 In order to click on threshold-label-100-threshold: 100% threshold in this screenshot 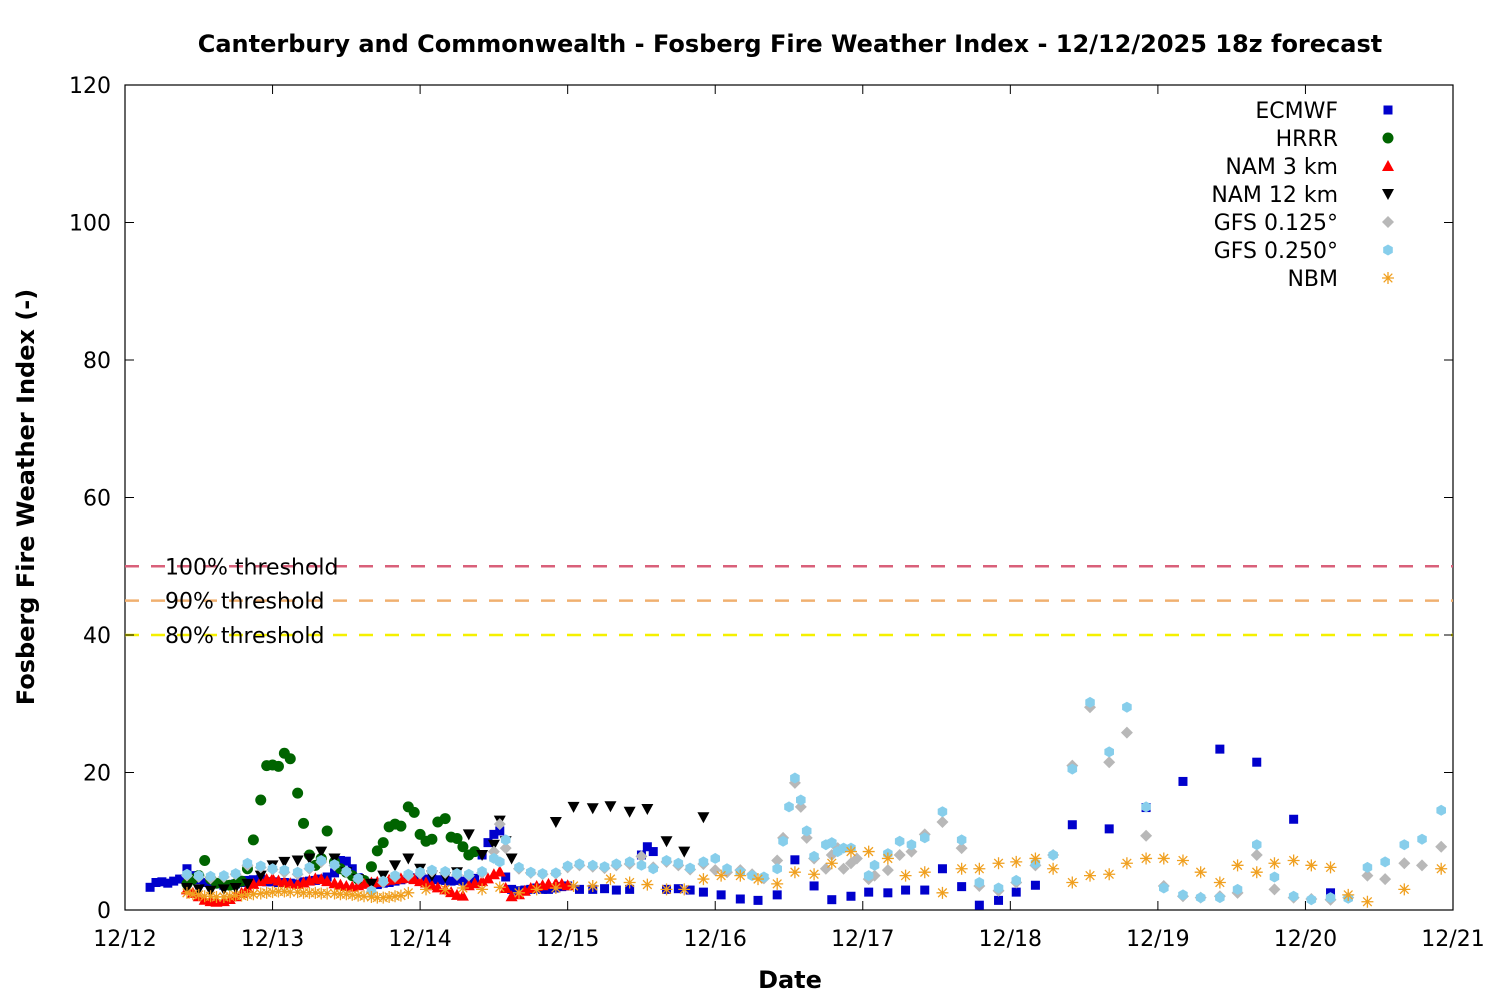, I will do `click(252, 567)`.